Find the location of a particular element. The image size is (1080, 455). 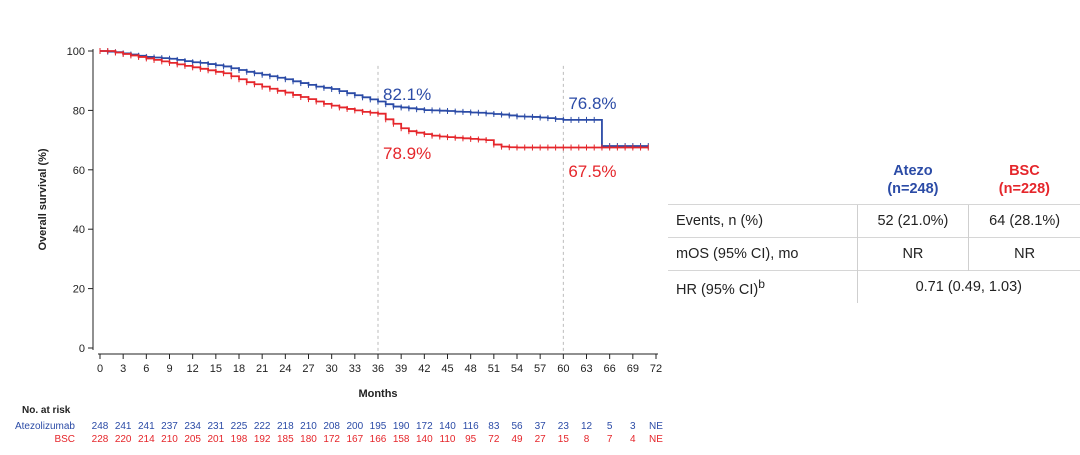

reference-lines is located at coordinates (470, 208).